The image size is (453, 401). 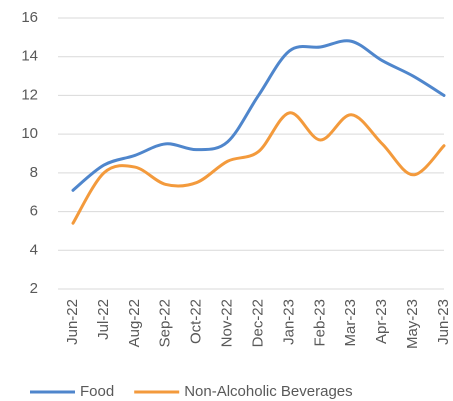 I want to click on x-tick-label: Jul-22, so click(x=103, y=319).